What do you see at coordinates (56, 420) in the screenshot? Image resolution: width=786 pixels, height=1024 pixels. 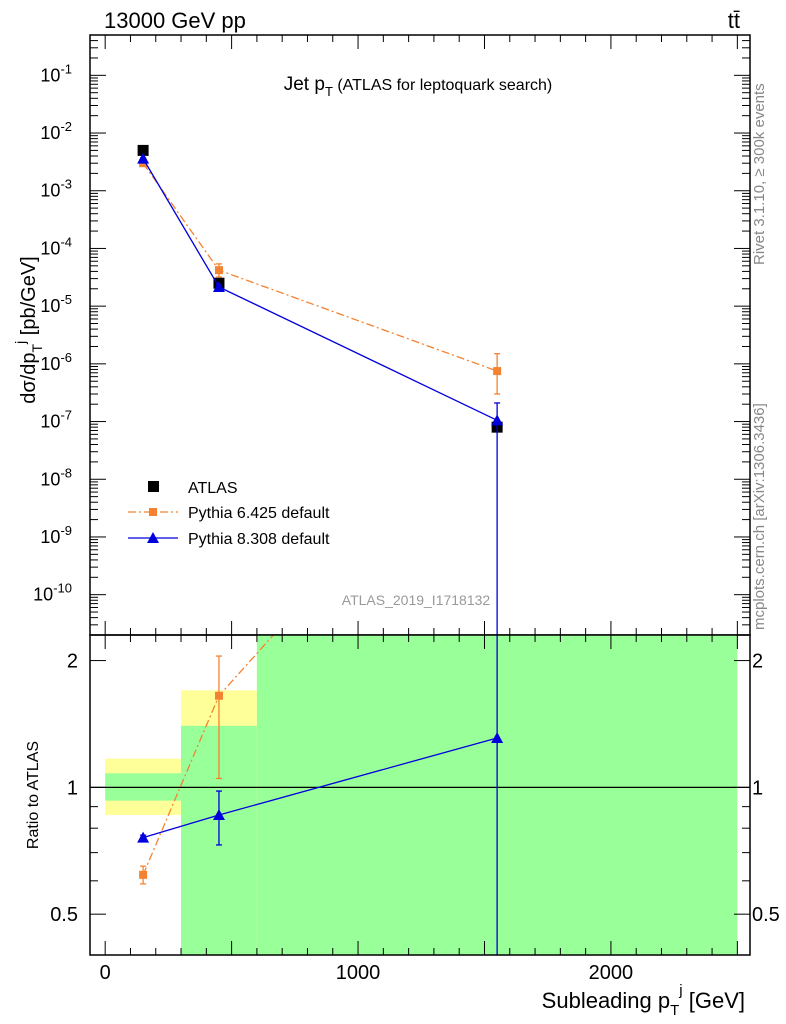 I see `main-y-tick-label: 10⁻⁷` at bounding box center [56, 420].